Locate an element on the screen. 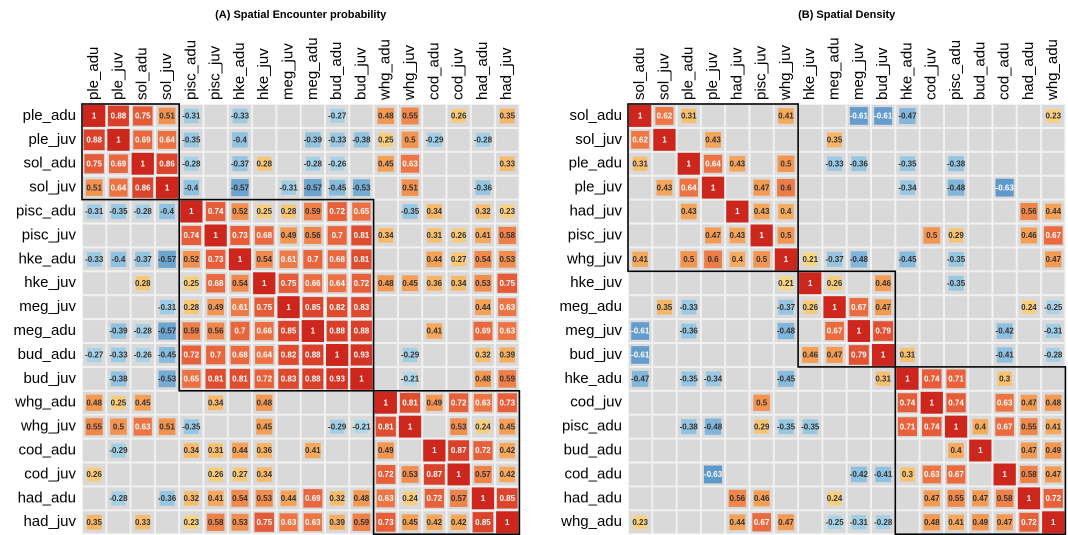 The height and width of the screenshot is (535, 1068). row-label: pisc_juv is located at coordinates (49, 234).